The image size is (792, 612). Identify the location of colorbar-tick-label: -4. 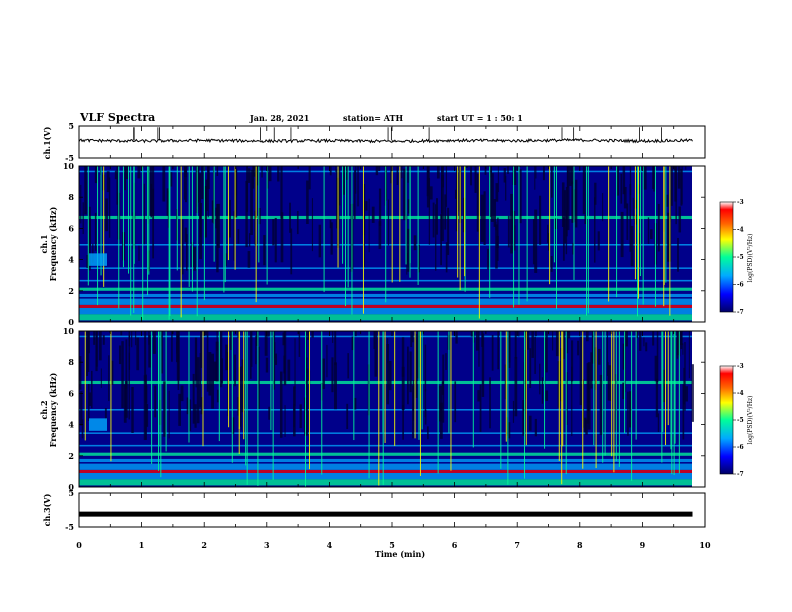
(740, 393).